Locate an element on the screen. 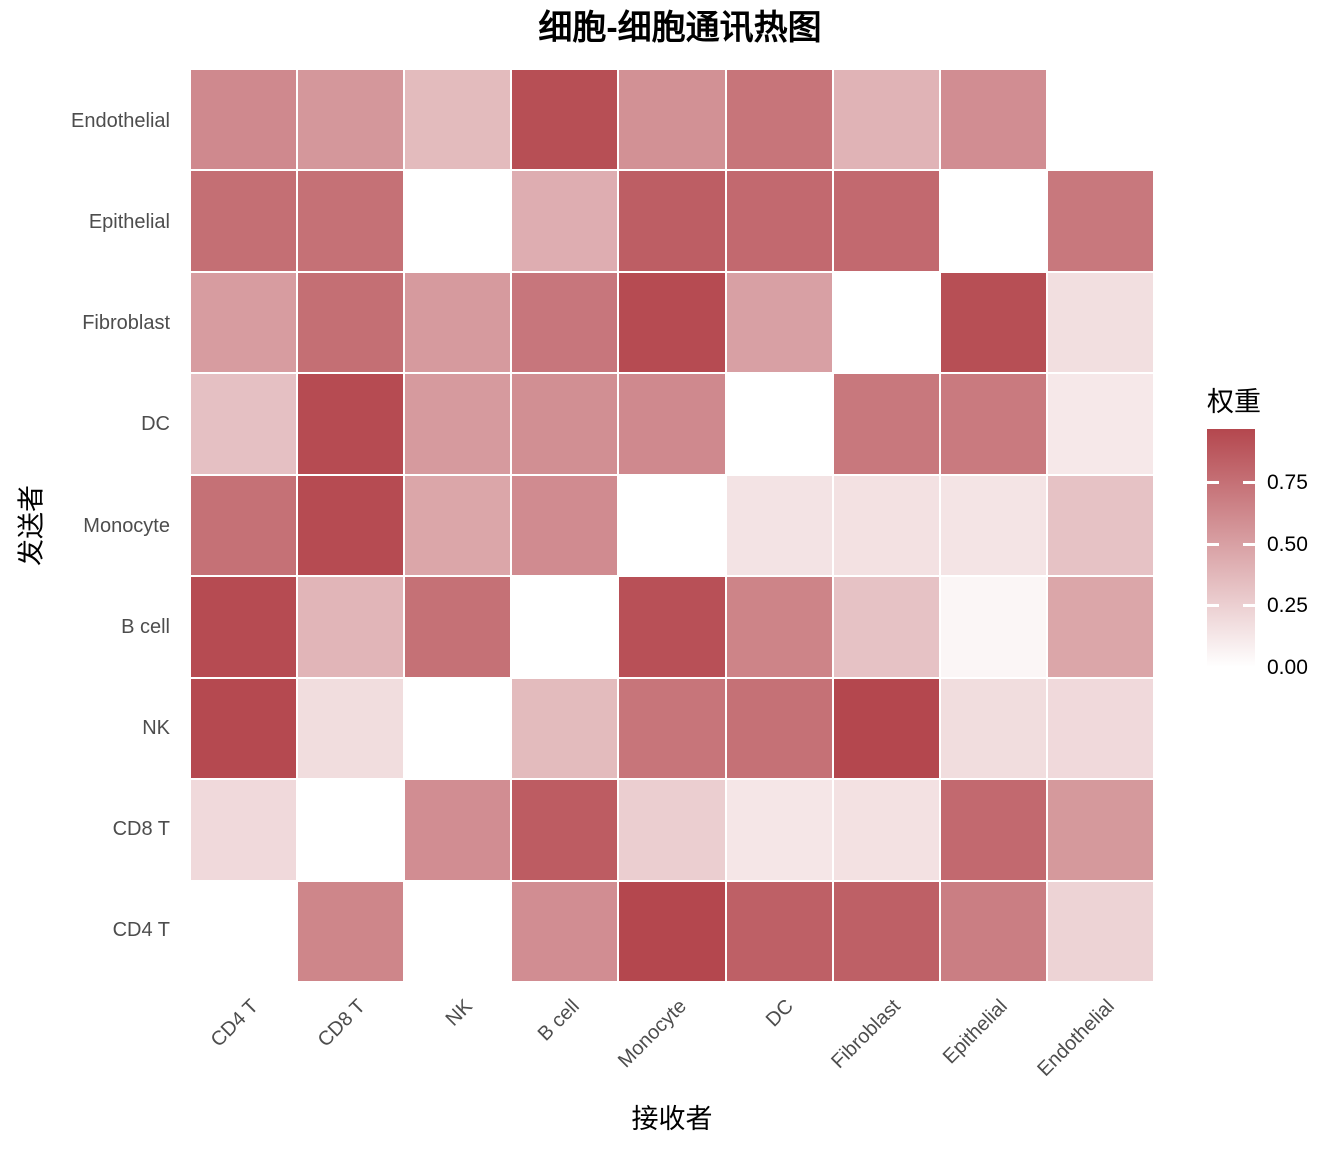  y-axis-label: Monocyte is located at coordinates (126, 525).